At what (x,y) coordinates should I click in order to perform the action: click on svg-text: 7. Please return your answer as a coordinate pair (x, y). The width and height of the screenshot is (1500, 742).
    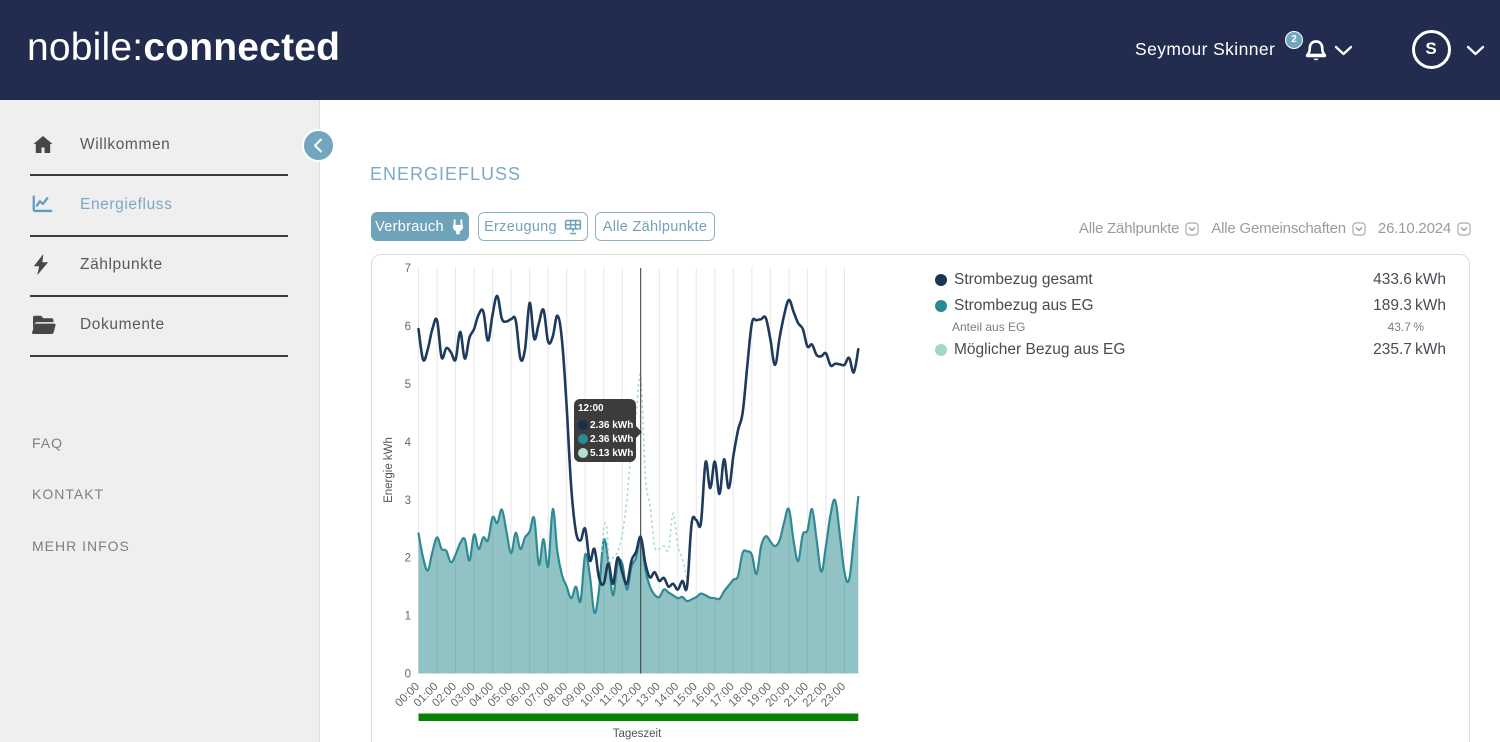
    Looking at the image, I should click on (408, 269).